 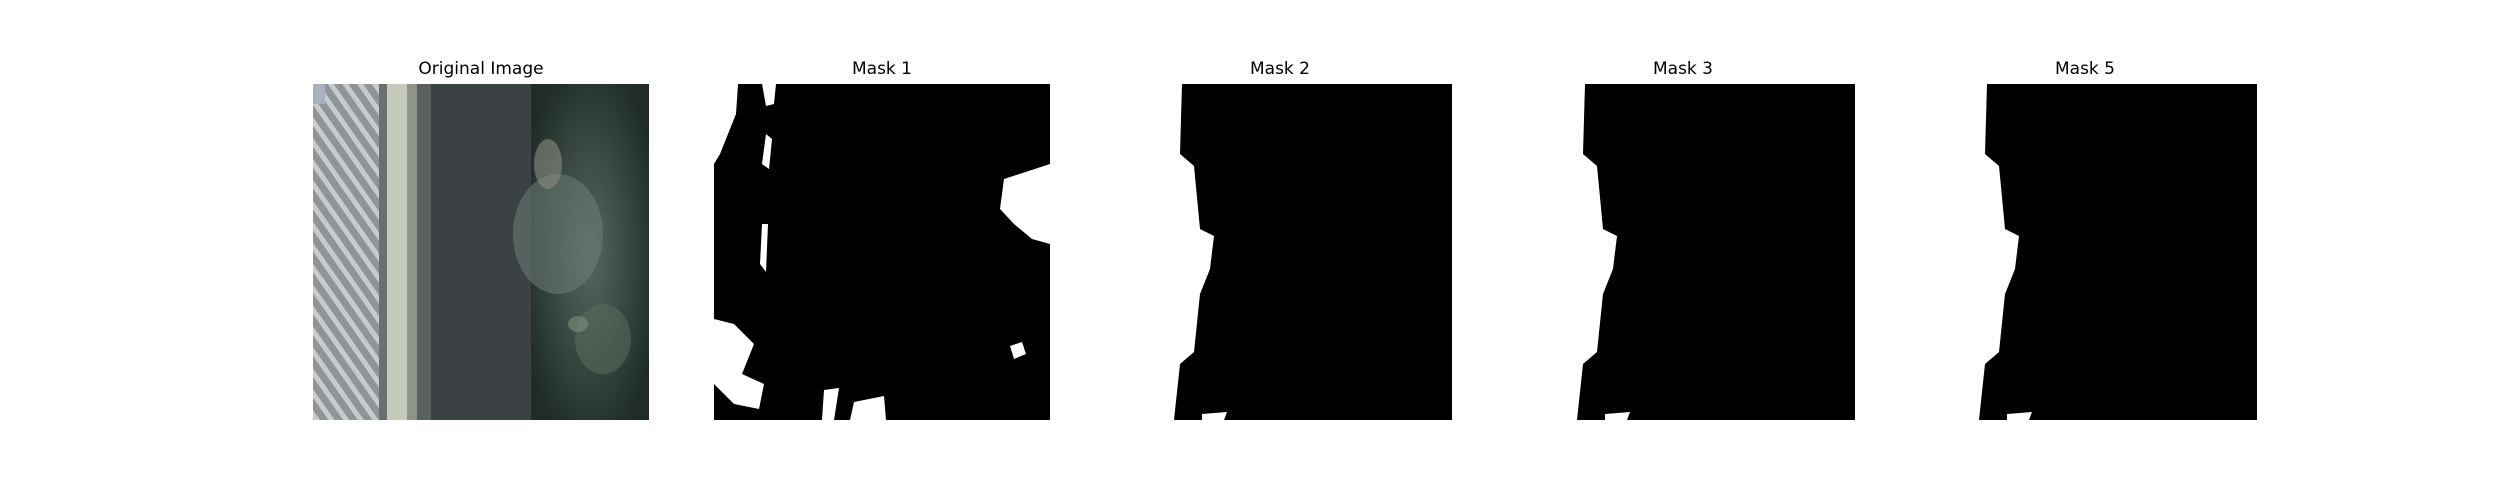 What do you see at coordinates (1279, 69) in the screenshot?
I see `panel-title: Mask 2` at bounding box center [1279, 69].